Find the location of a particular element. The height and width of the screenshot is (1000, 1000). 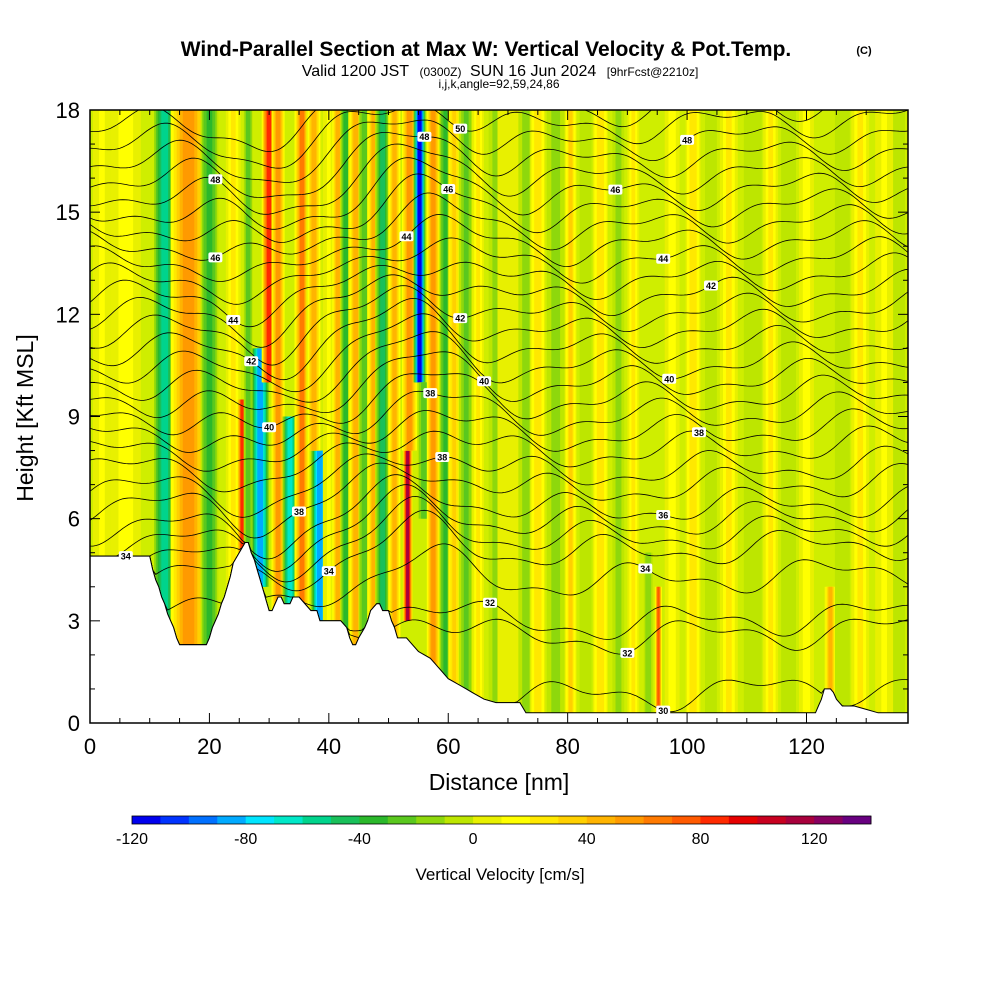

grid-indices: i,j,k,angle=92,59,24,86 is located at coordinates (498, 84).